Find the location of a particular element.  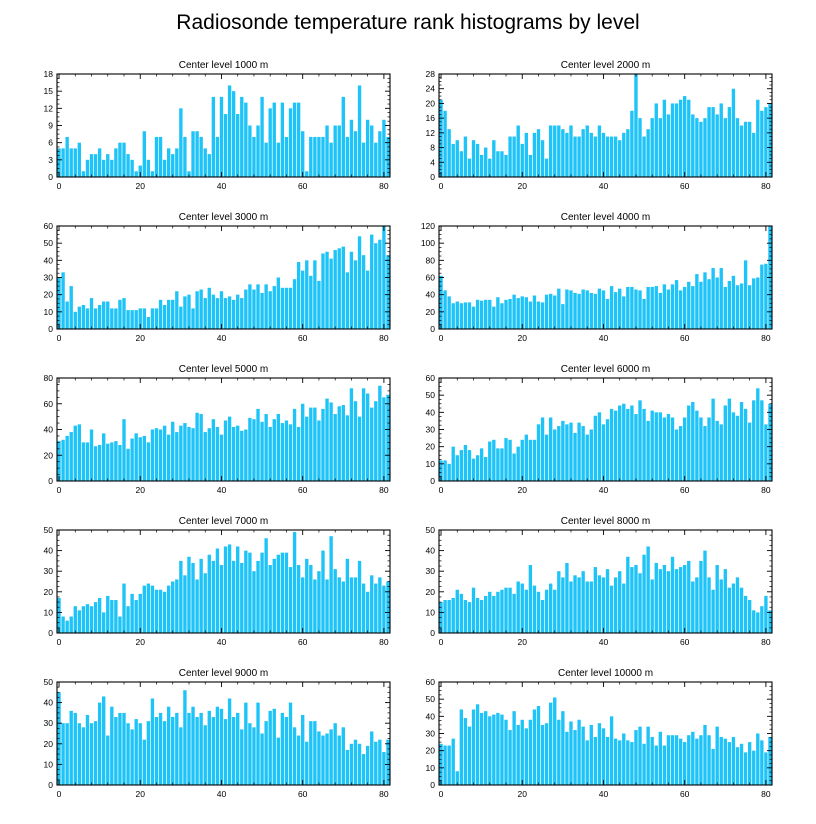

x-tick-label: 80 is located at coordinates (766, 794).